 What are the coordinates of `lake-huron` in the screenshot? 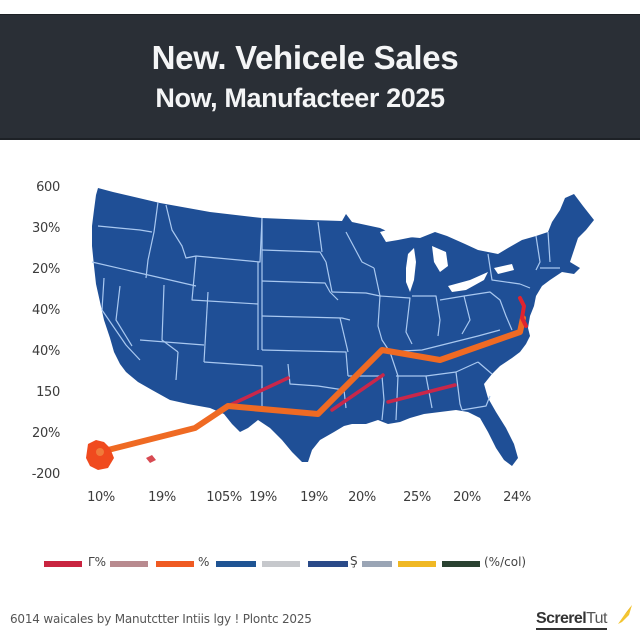 It's located at (440, 259).